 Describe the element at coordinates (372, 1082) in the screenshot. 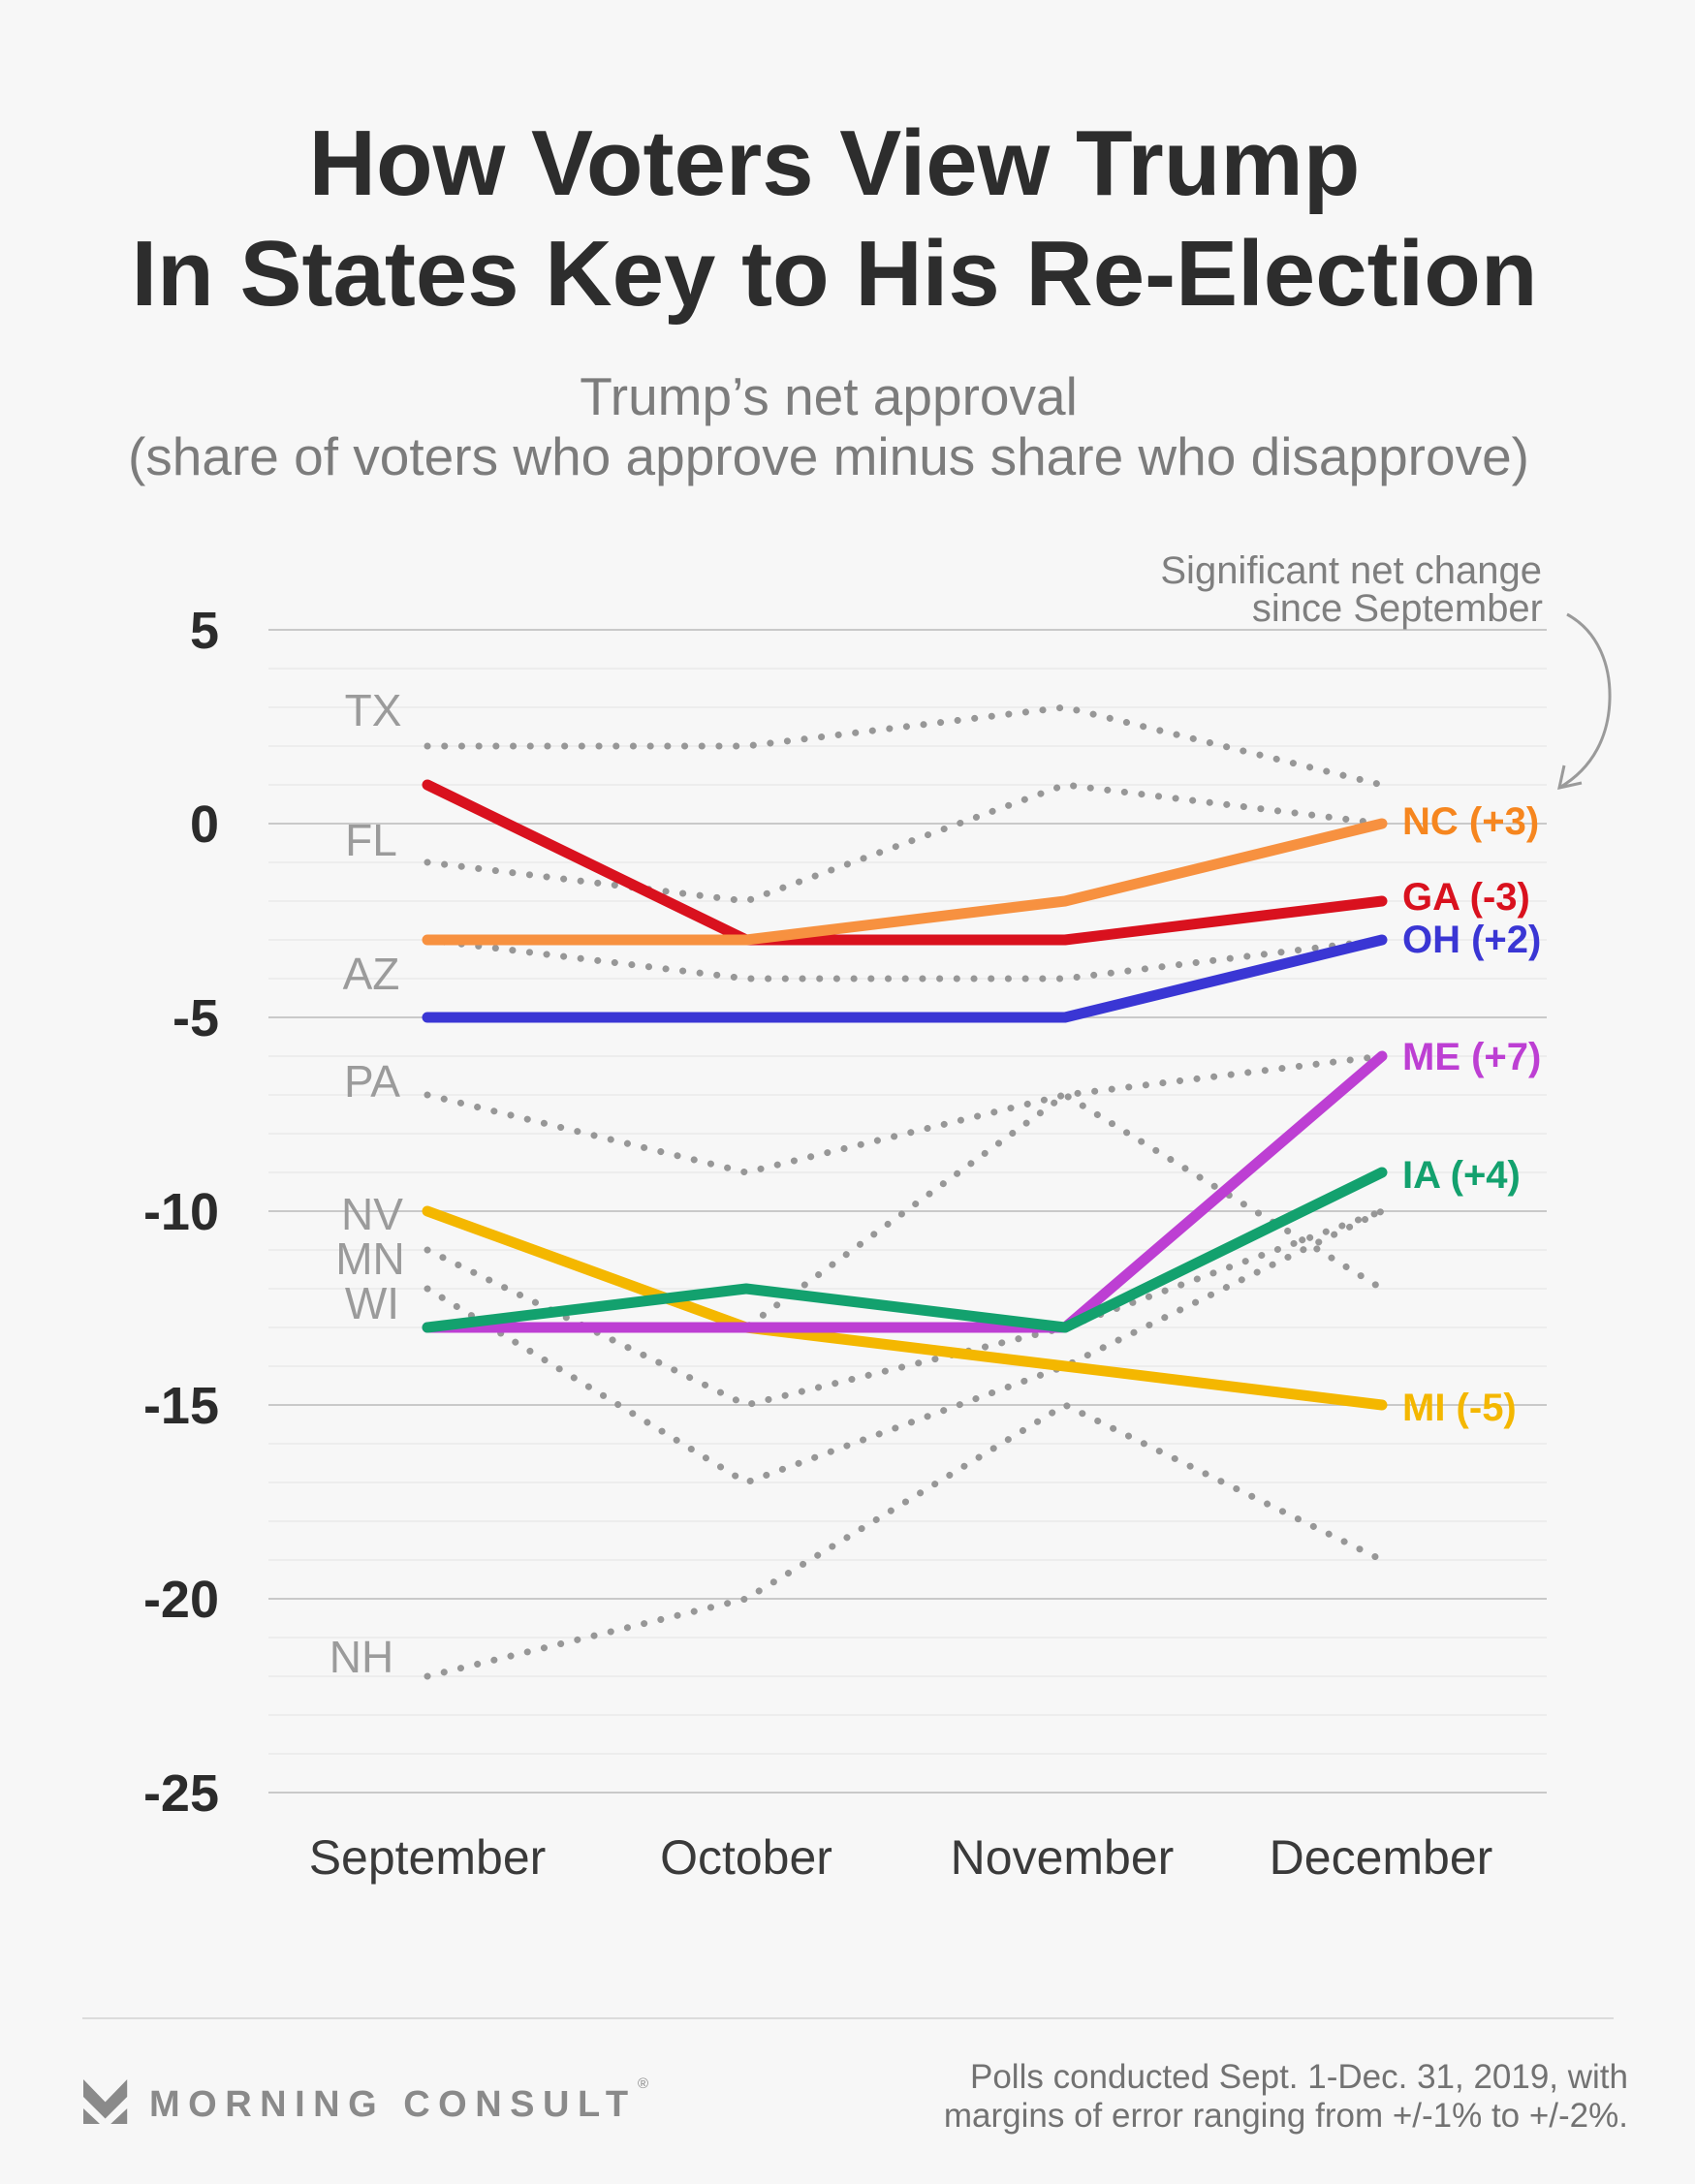

I see `svg-text: PA` at that location.